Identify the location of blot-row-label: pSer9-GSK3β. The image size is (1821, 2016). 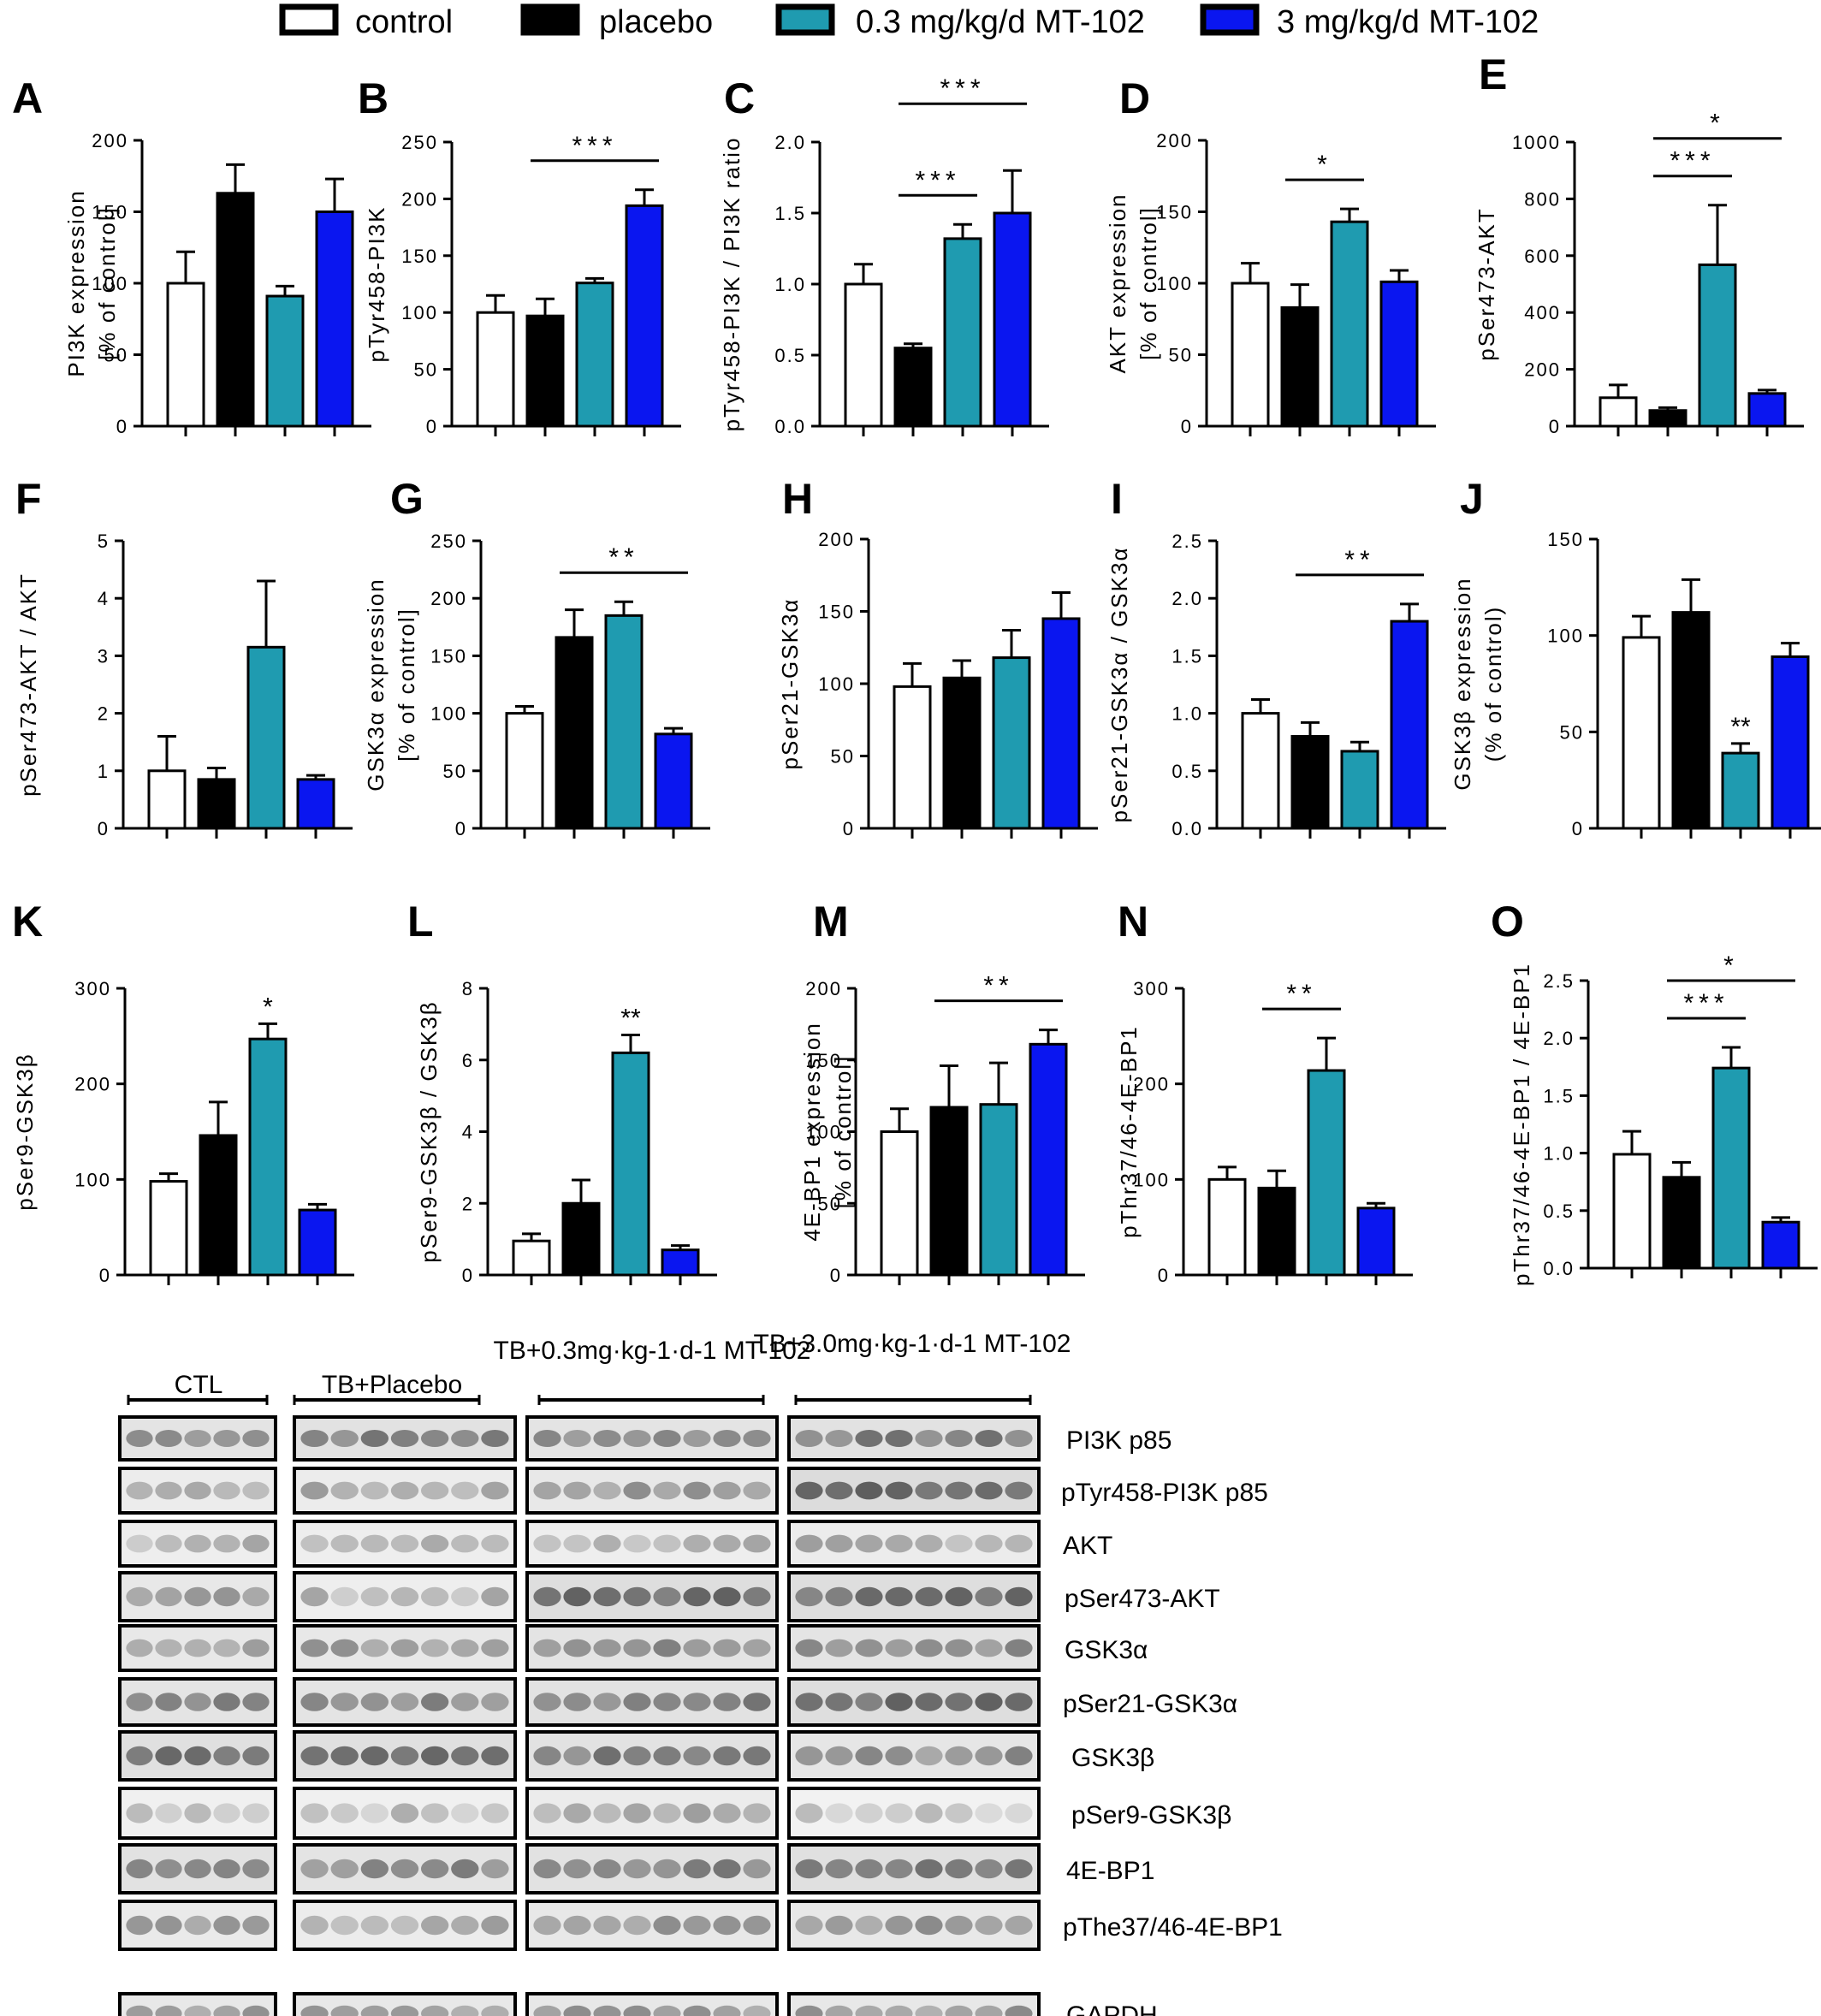
(1151, 1815).